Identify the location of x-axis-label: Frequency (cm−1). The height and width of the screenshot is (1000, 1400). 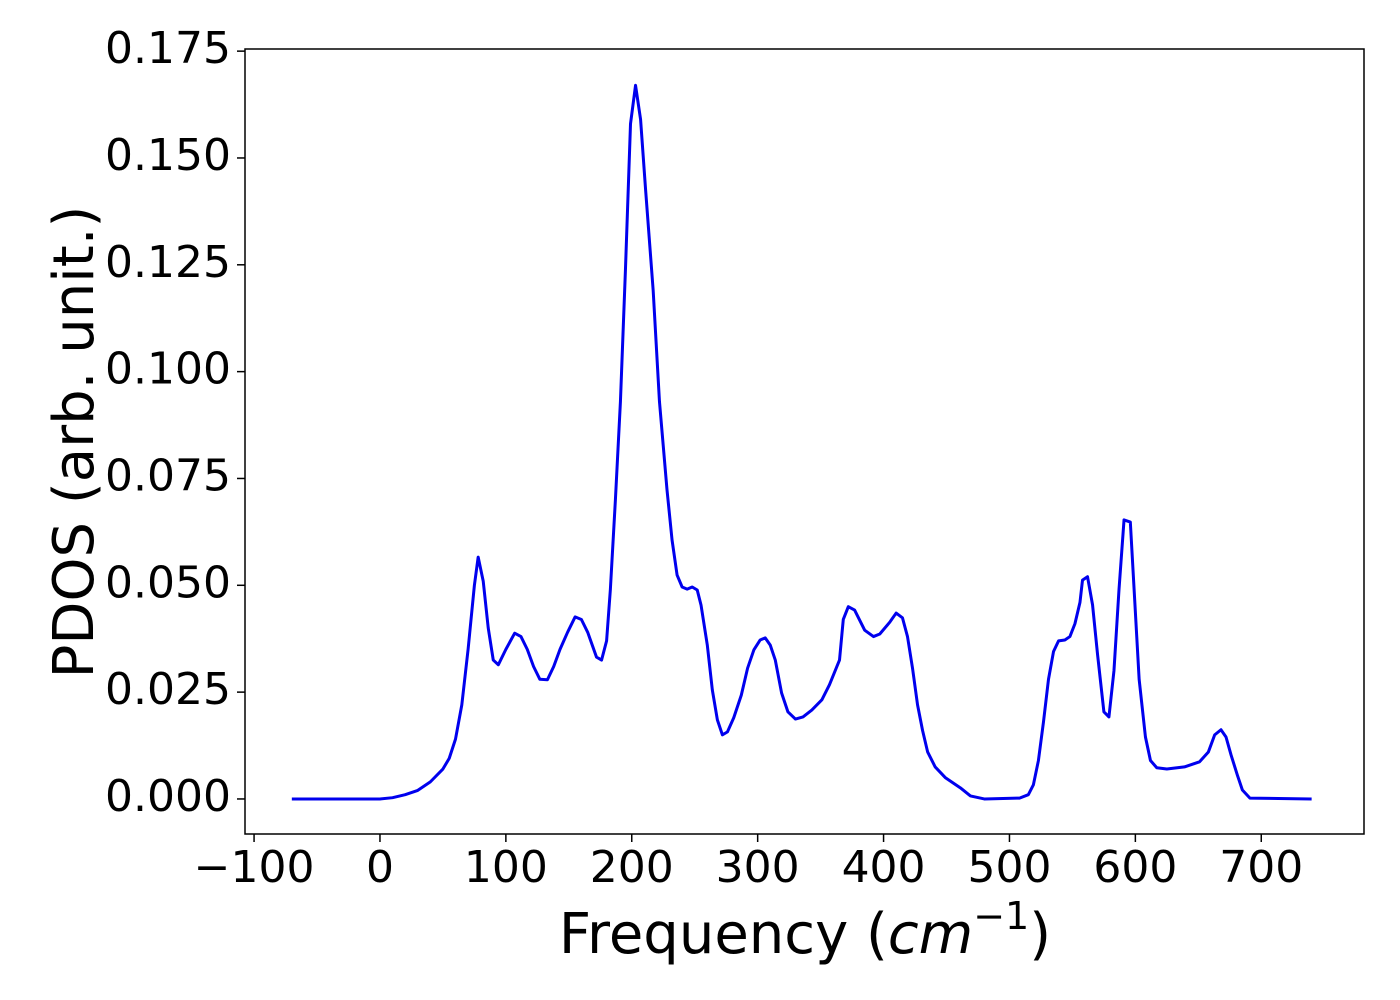
(805, 930).